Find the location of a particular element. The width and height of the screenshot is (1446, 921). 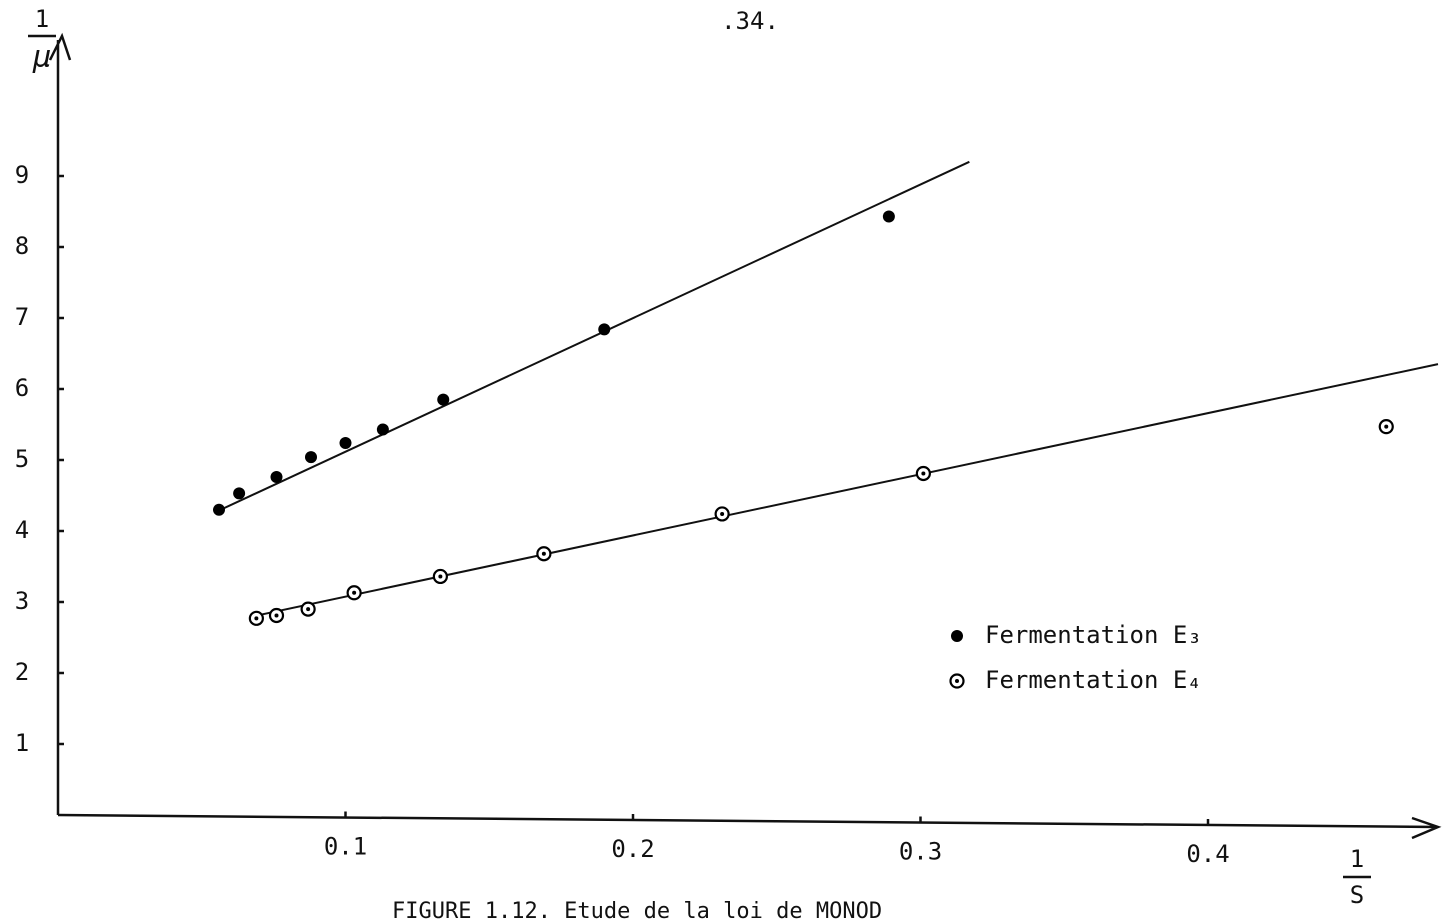

y-tick-label: 4 is located at coordinates (22, 530).